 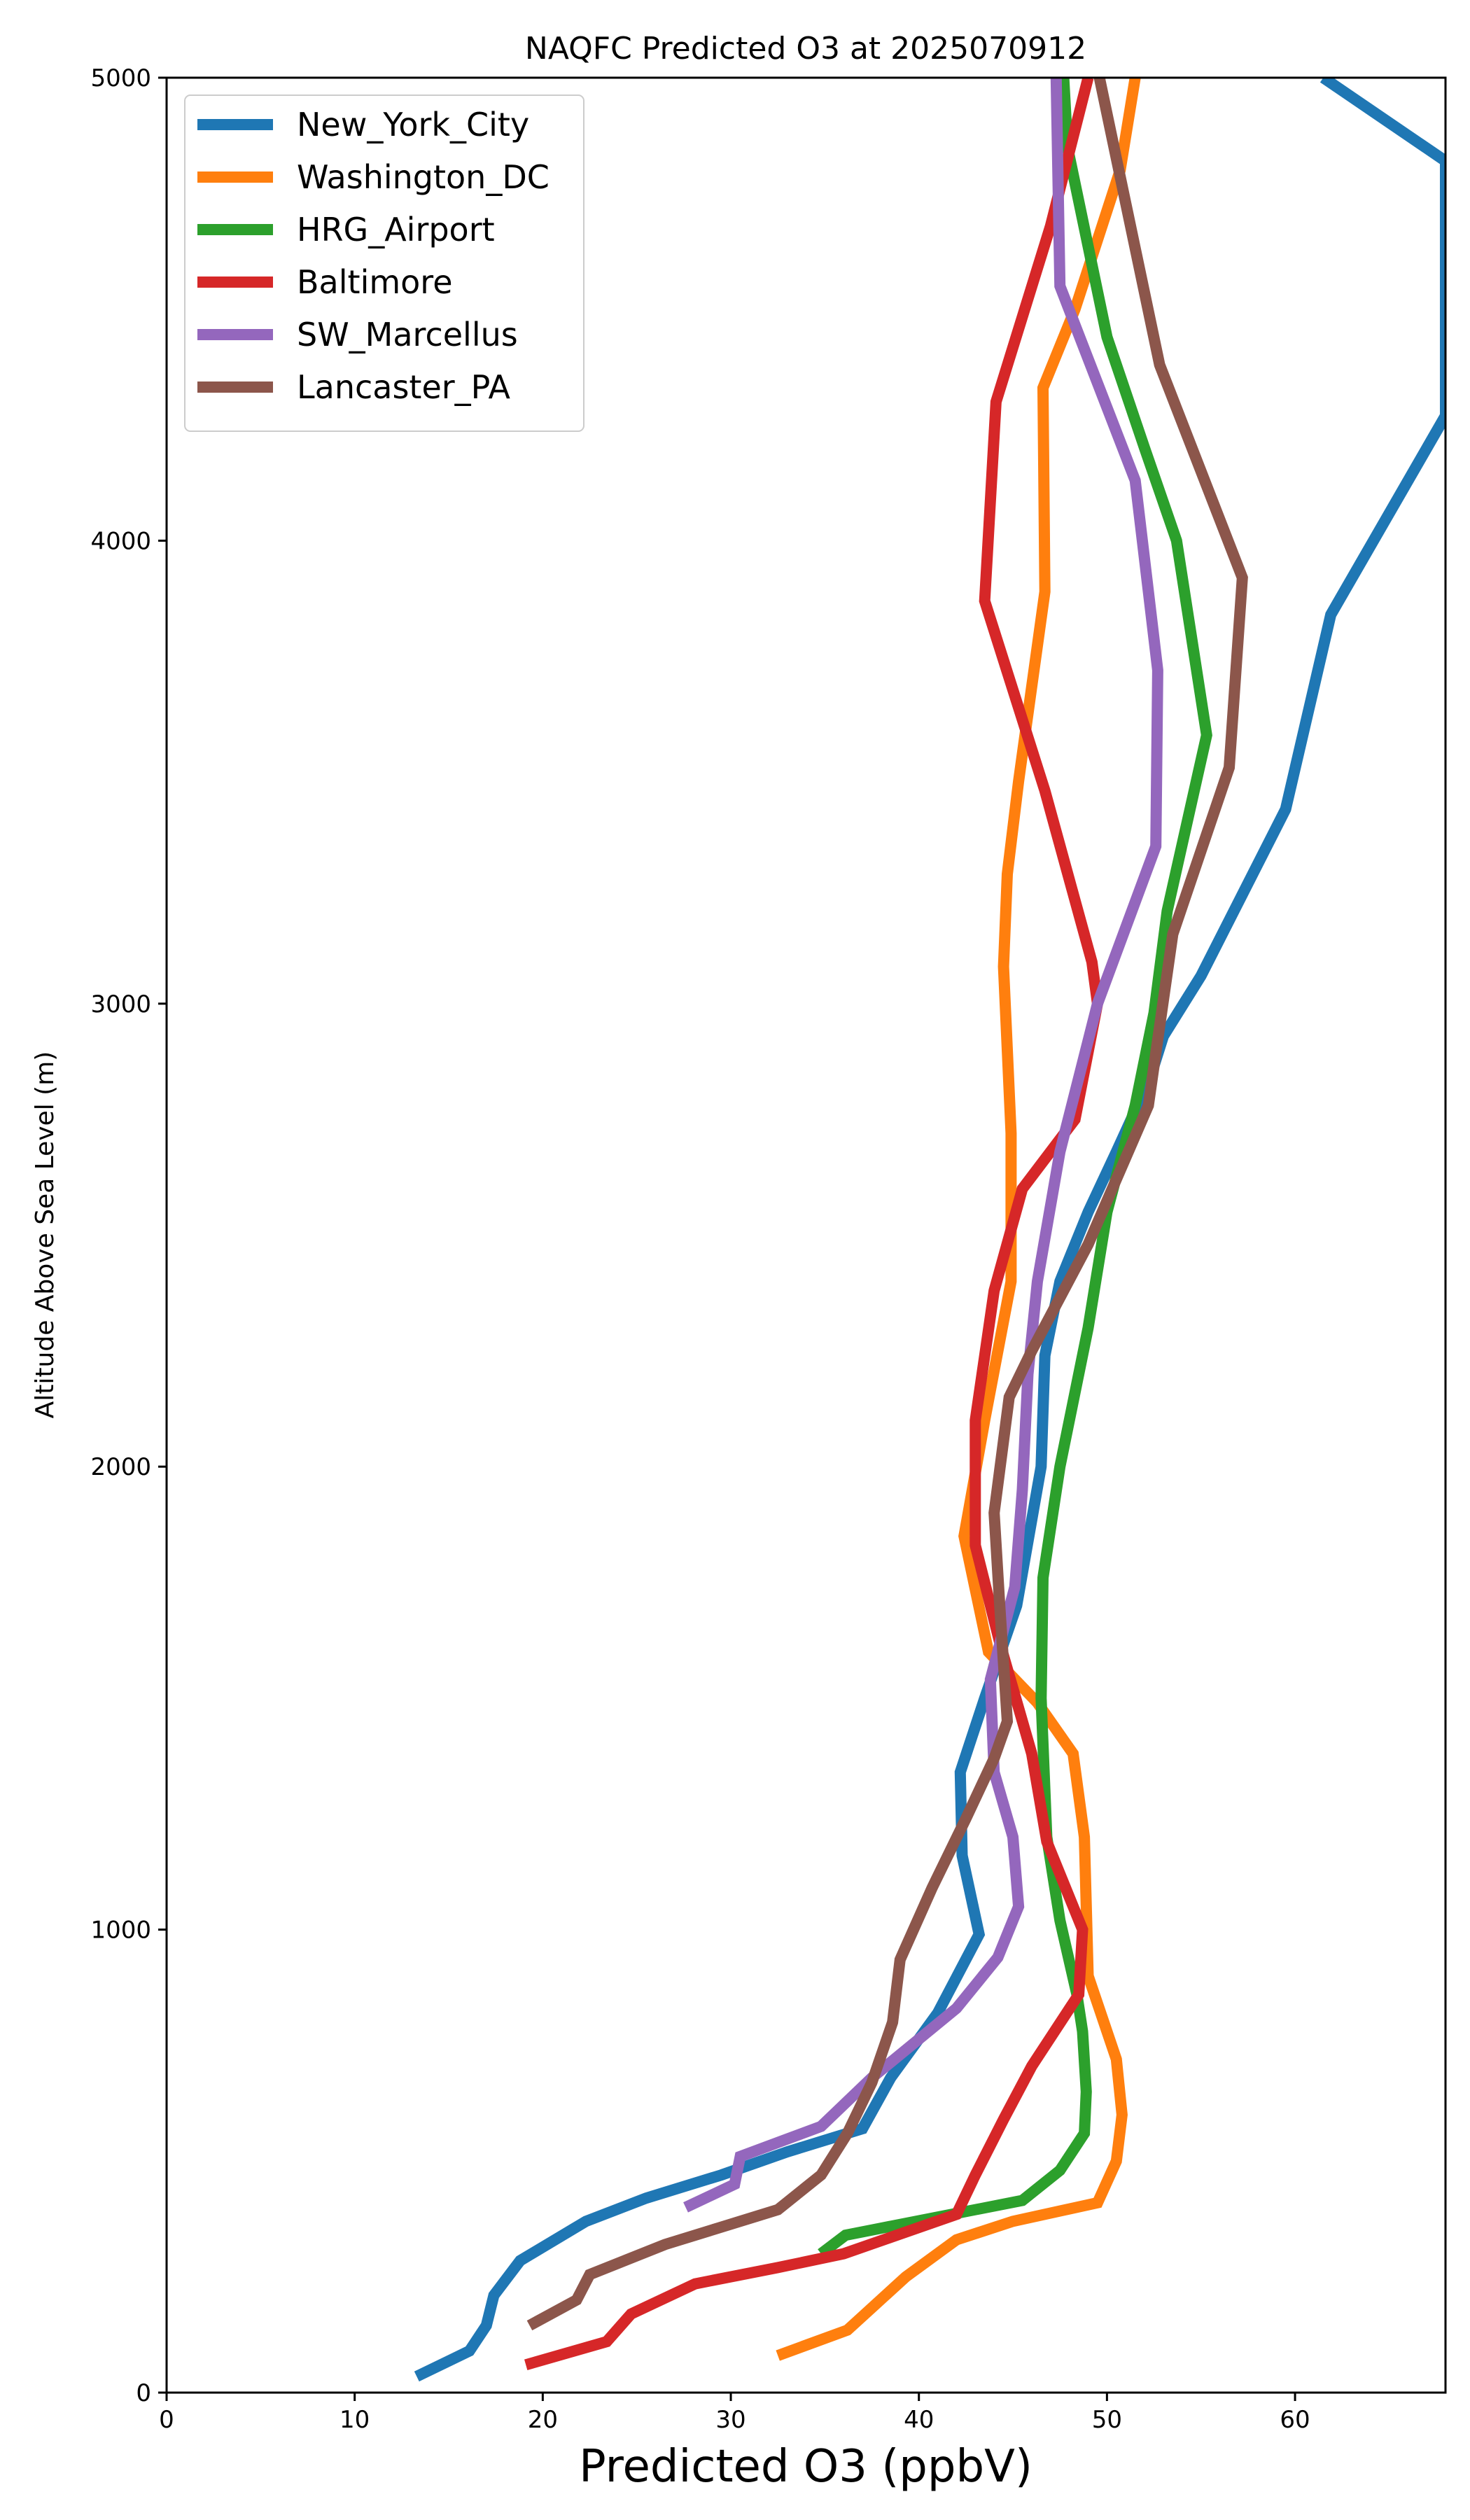 I want to click on y-axis-label: Altitude Above Sea Level (m), so click(x=45, y=1235).